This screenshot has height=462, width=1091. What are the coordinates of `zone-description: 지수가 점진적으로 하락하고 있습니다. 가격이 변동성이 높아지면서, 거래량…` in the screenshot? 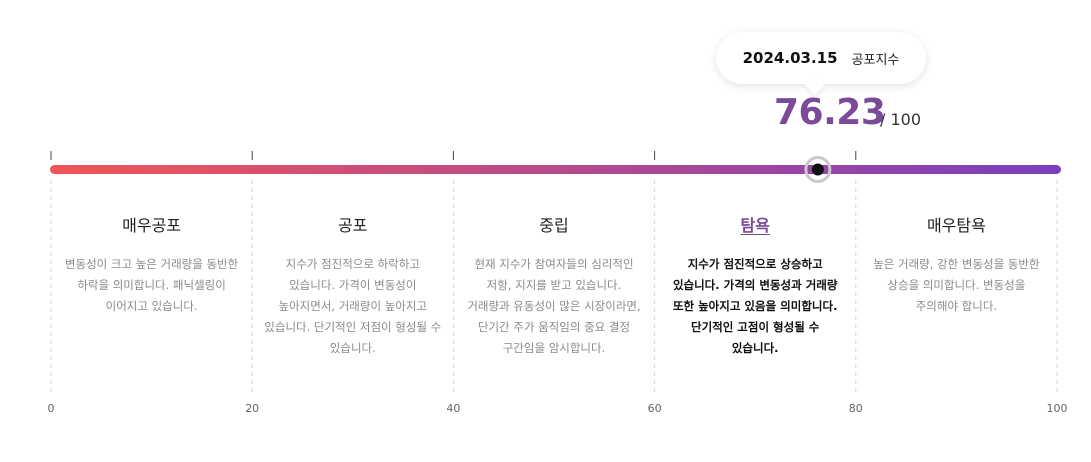 It's located at (353, 306).